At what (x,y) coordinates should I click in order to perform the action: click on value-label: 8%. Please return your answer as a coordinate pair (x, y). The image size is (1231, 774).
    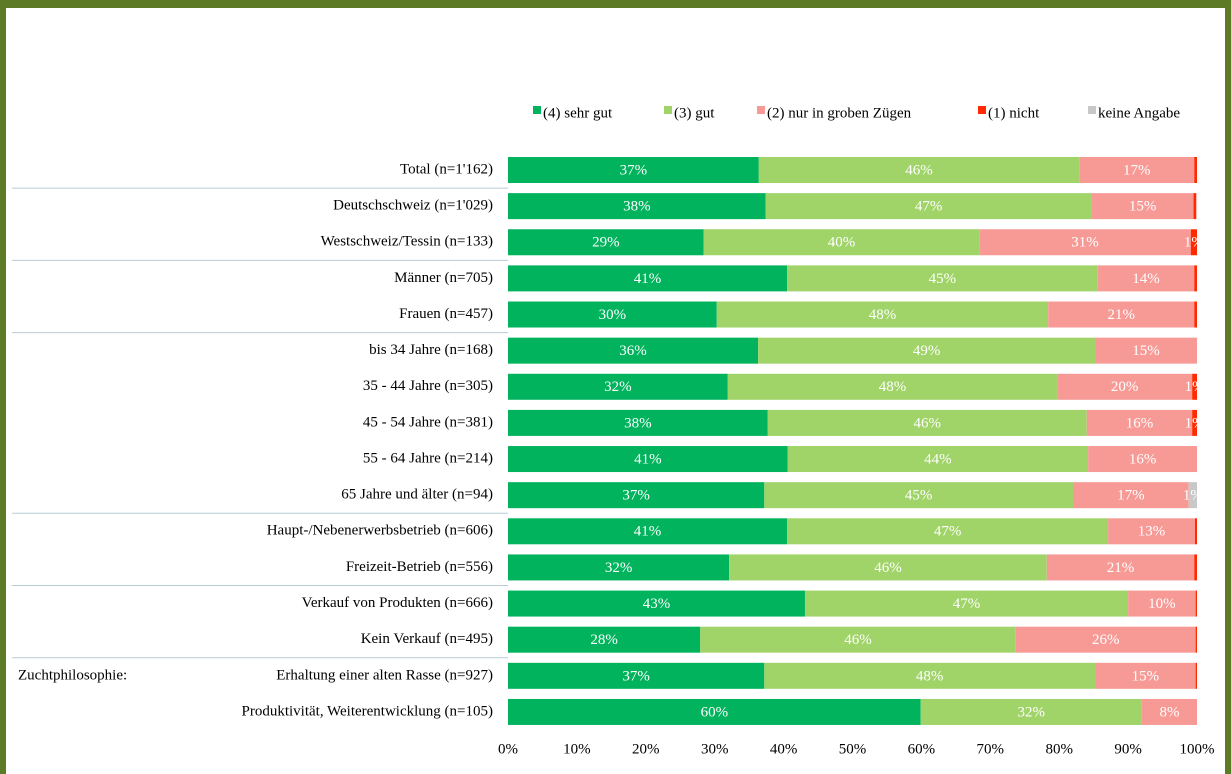
    Looking at the image, I should click on (1169, 712).